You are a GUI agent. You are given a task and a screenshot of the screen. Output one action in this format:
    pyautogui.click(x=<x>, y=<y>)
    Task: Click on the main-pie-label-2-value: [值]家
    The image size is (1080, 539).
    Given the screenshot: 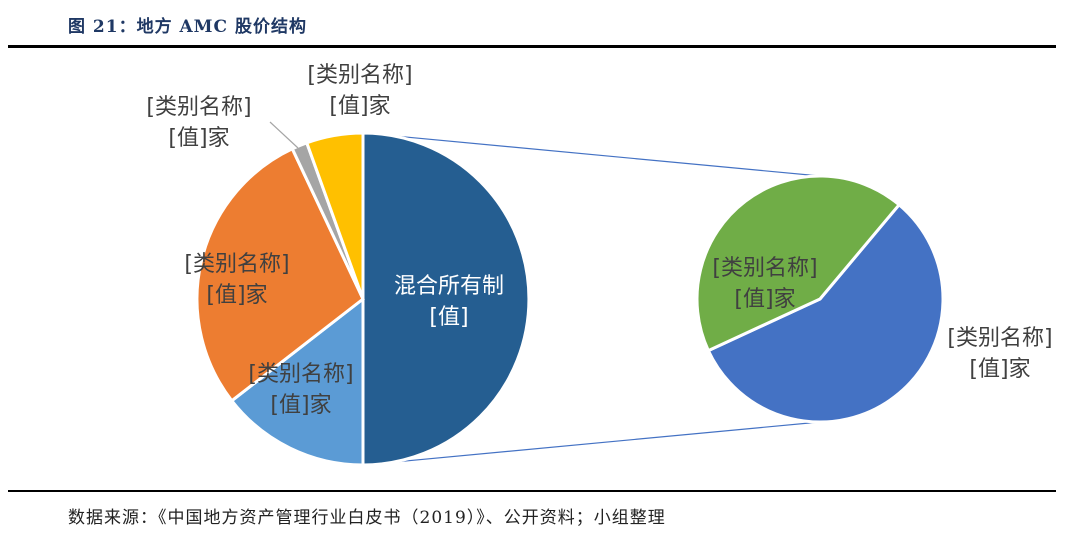 What is the action you would take?
    pyautogui.click(x=300, y=405)
    